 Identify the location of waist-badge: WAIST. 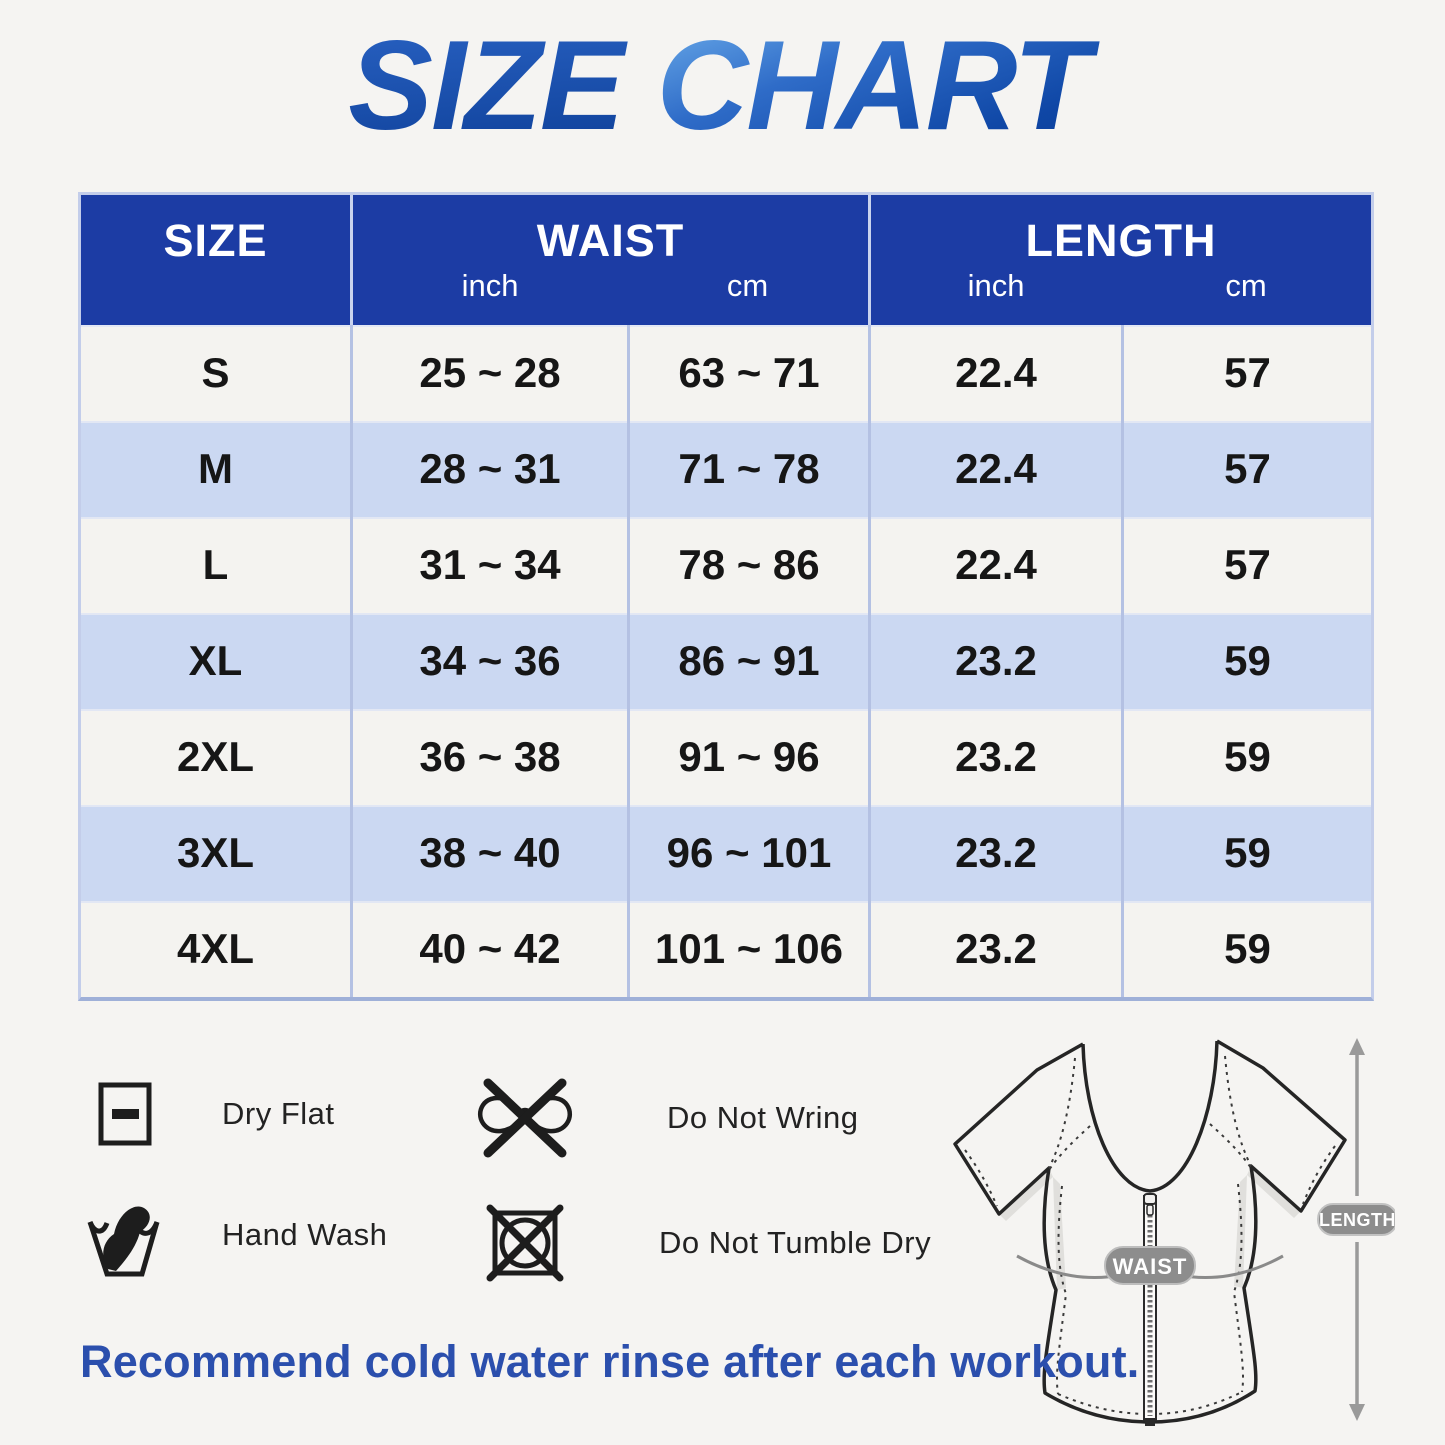
(1150, 1265).